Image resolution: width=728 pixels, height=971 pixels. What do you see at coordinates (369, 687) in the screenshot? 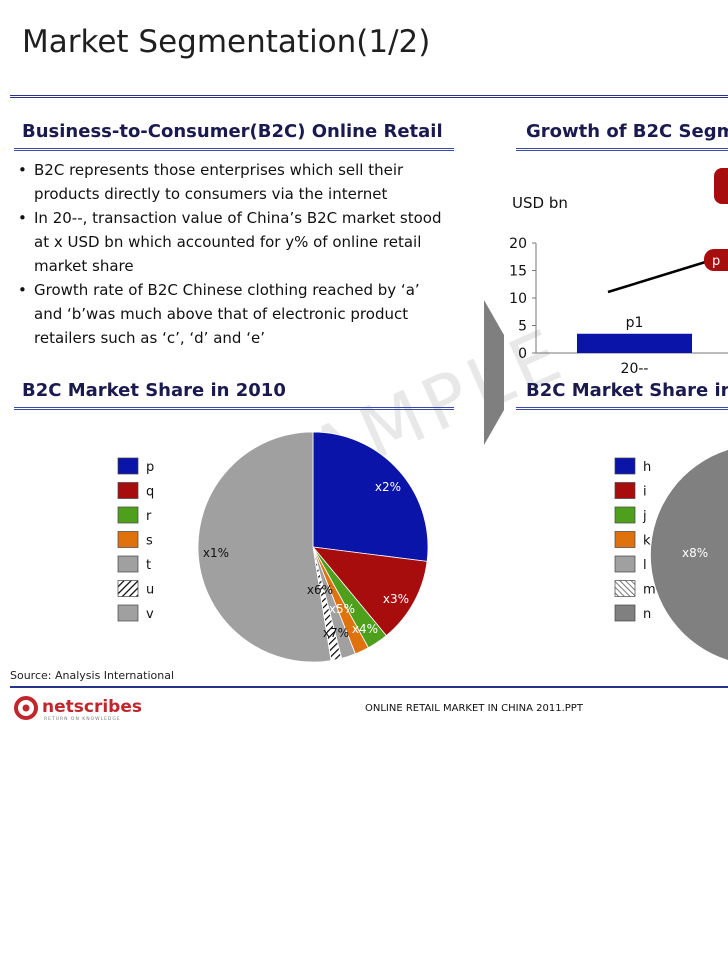
I see `footer-divider` at bounding box center [369, 687].